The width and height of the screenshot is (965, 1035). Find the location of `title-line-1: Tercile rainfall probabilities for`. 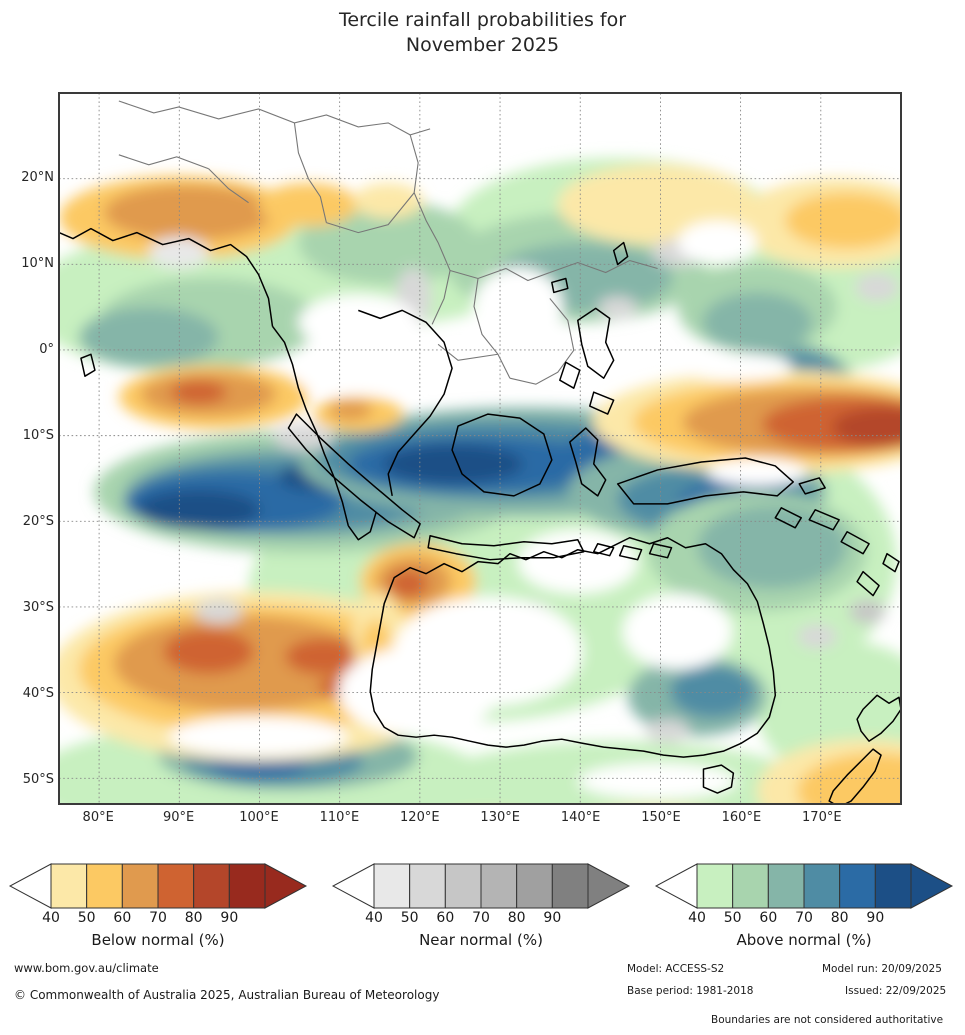

title-line-1: Tercile rainfall probabilities for is located at coordinates (482, 20).